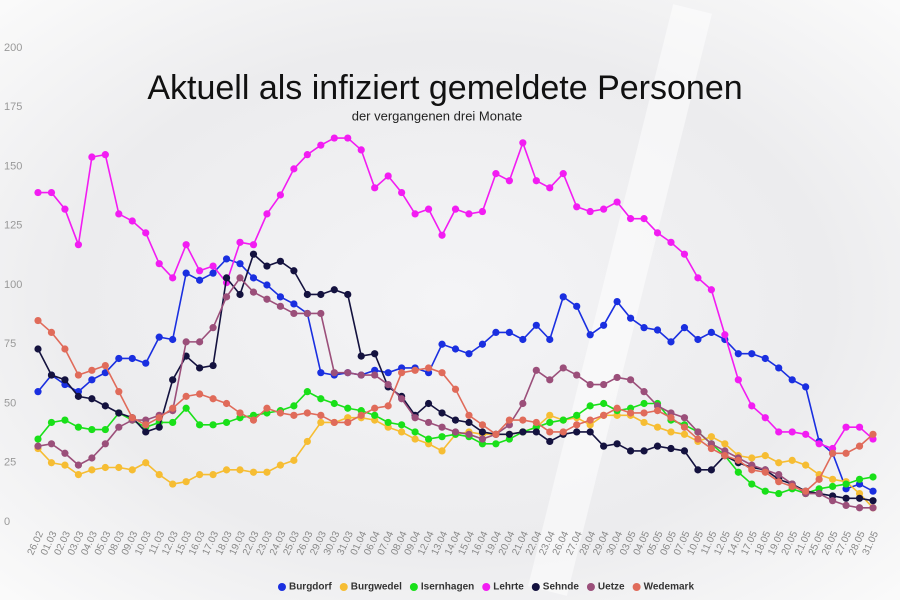 The image size is (900, 600). Describe the element at coordinates (13, 226) in the screenshot. I see `y-tick-label: 125` at that location.